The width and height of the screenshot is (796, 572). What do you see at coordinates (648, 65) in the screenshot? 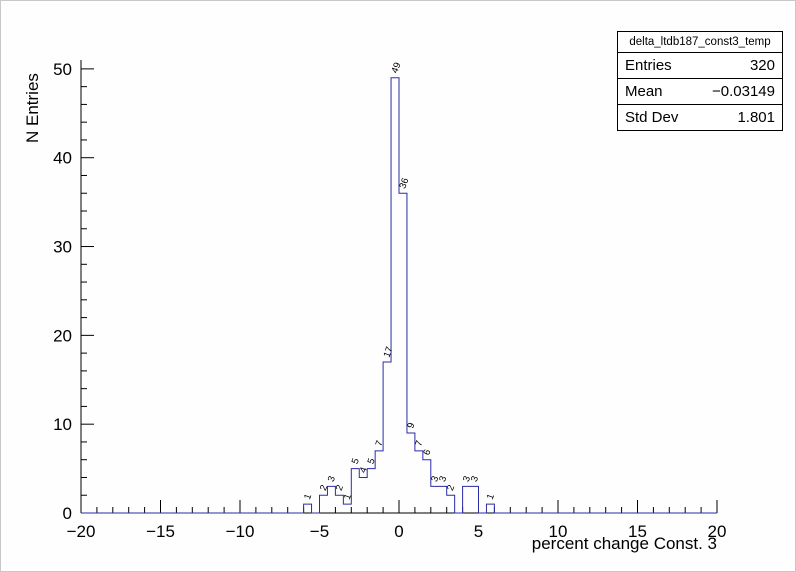
I see `stats-label-entries: Entries` at bounding box center [648, 65].